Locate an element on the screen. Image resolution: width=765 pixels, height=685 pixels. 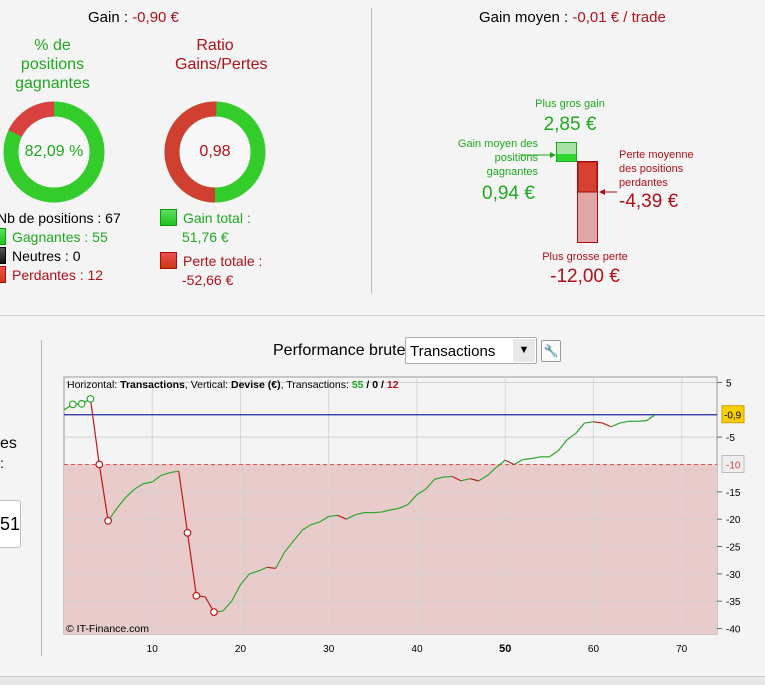
win-pct-title: % de positions gagnantes is located at coordinates (52, 64).